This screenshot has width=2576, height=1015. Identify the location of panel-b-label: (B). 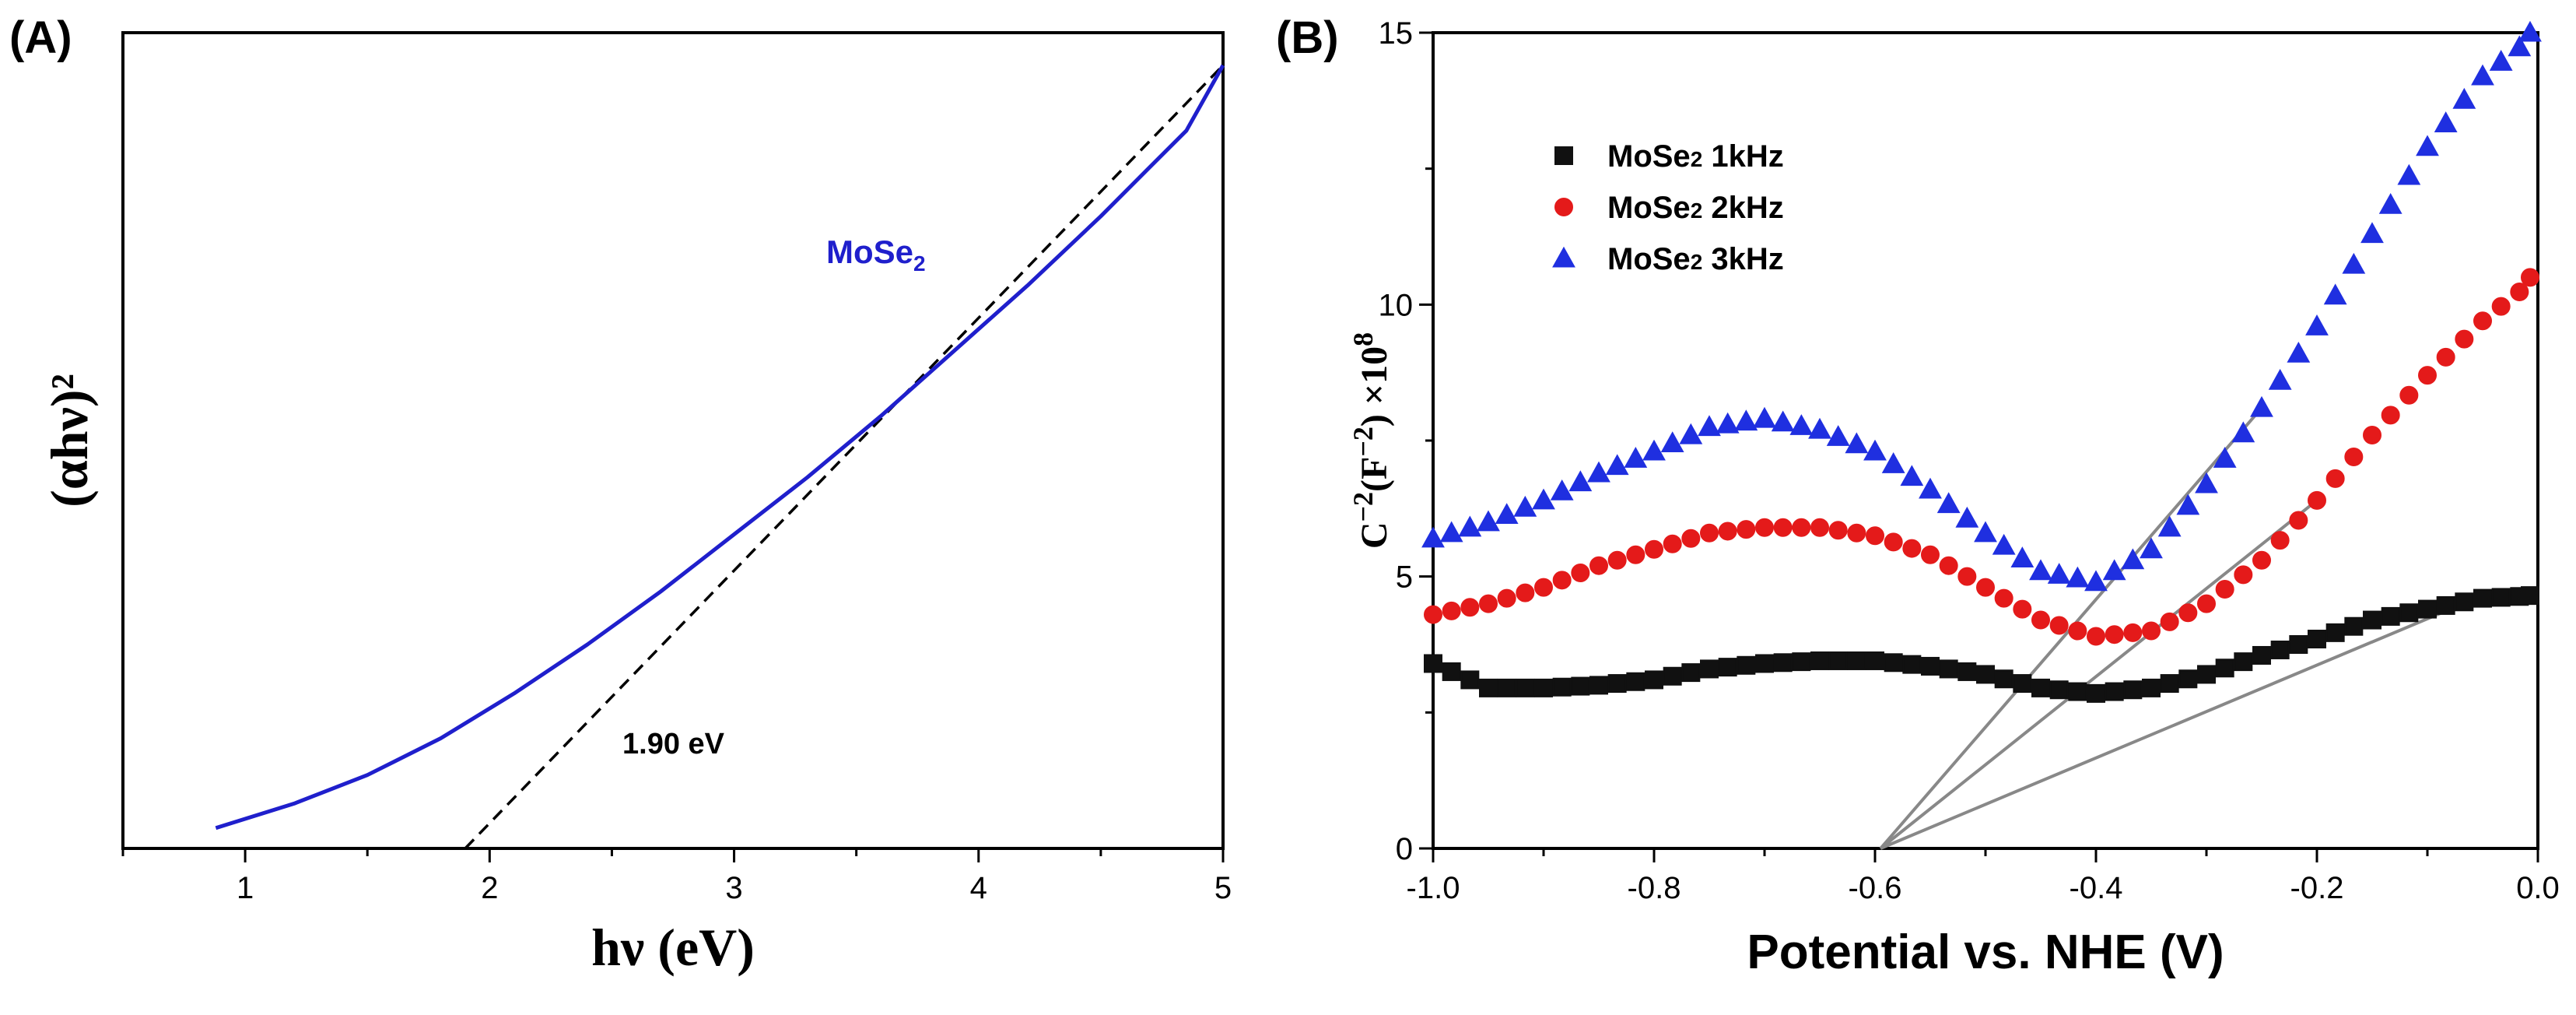
(1308, 37).